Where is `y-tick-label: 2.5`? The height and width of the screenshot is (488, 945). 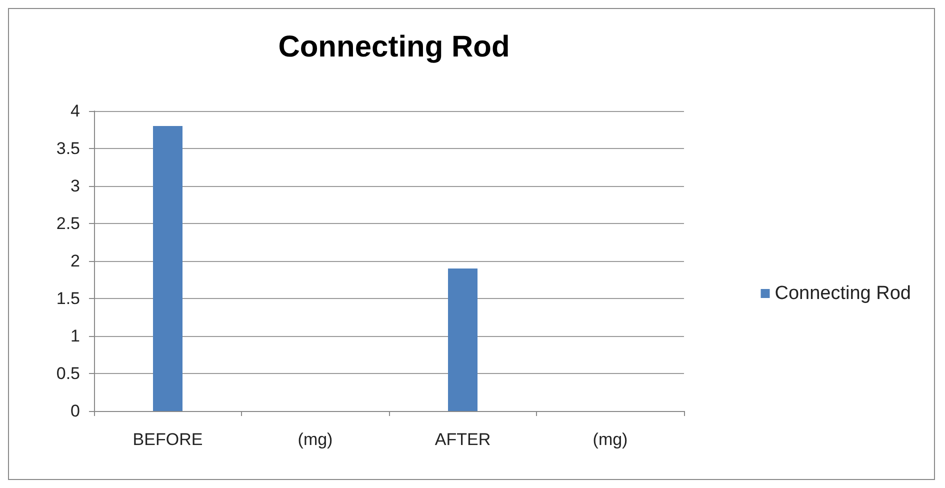 y-tick-label: 2.5 is located at coordinates (68, 223).